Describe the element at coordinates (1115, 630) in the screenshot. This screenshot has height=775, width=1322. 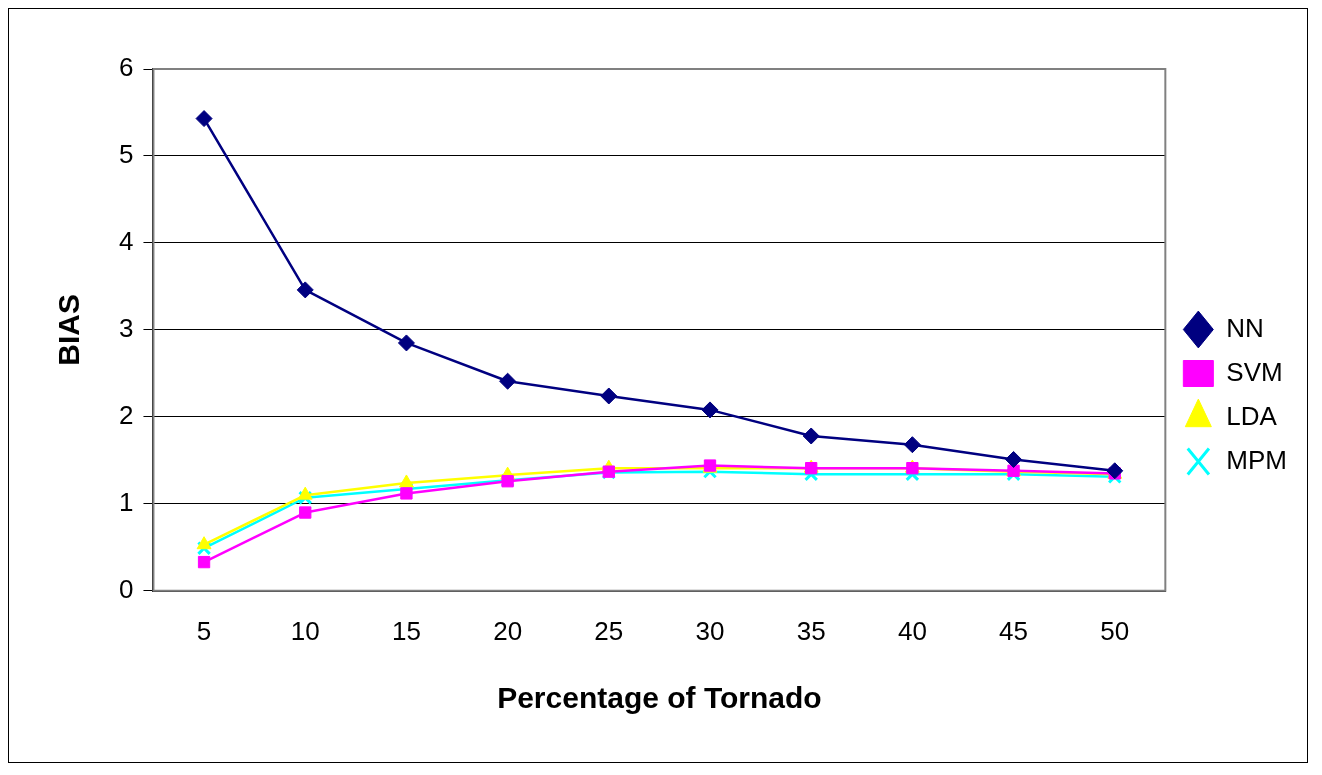
I see `x-tick-label: 50` at that location.